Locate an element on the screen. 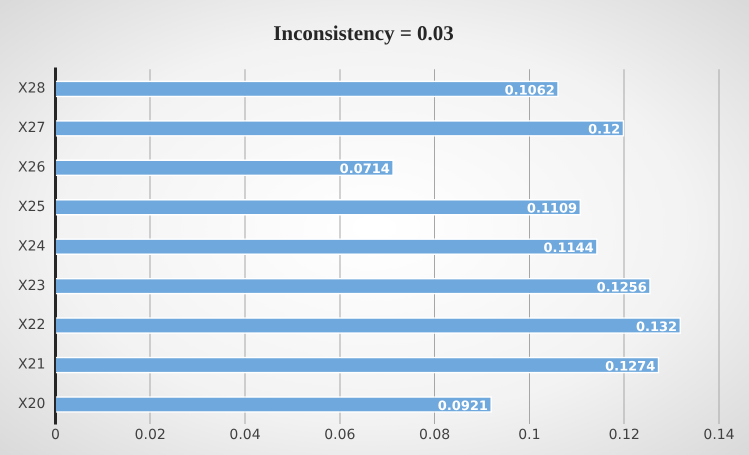 The image size is (749, 455). x-tick-label: 0 is located at coordinates (55, 435).